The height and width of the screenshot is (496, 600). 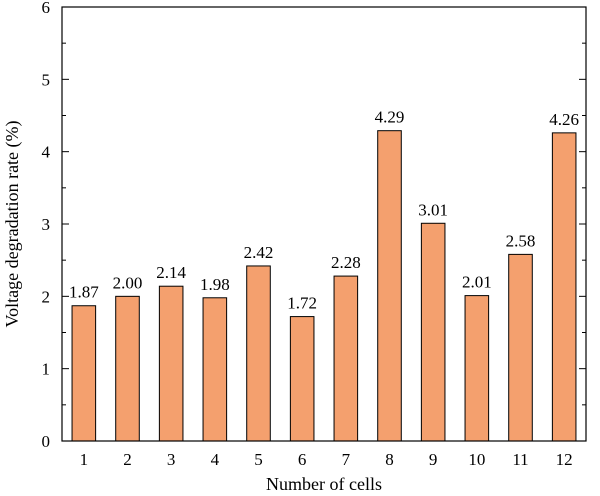 I want to click on y-tick-label: 5, so click(x=46, y=79).